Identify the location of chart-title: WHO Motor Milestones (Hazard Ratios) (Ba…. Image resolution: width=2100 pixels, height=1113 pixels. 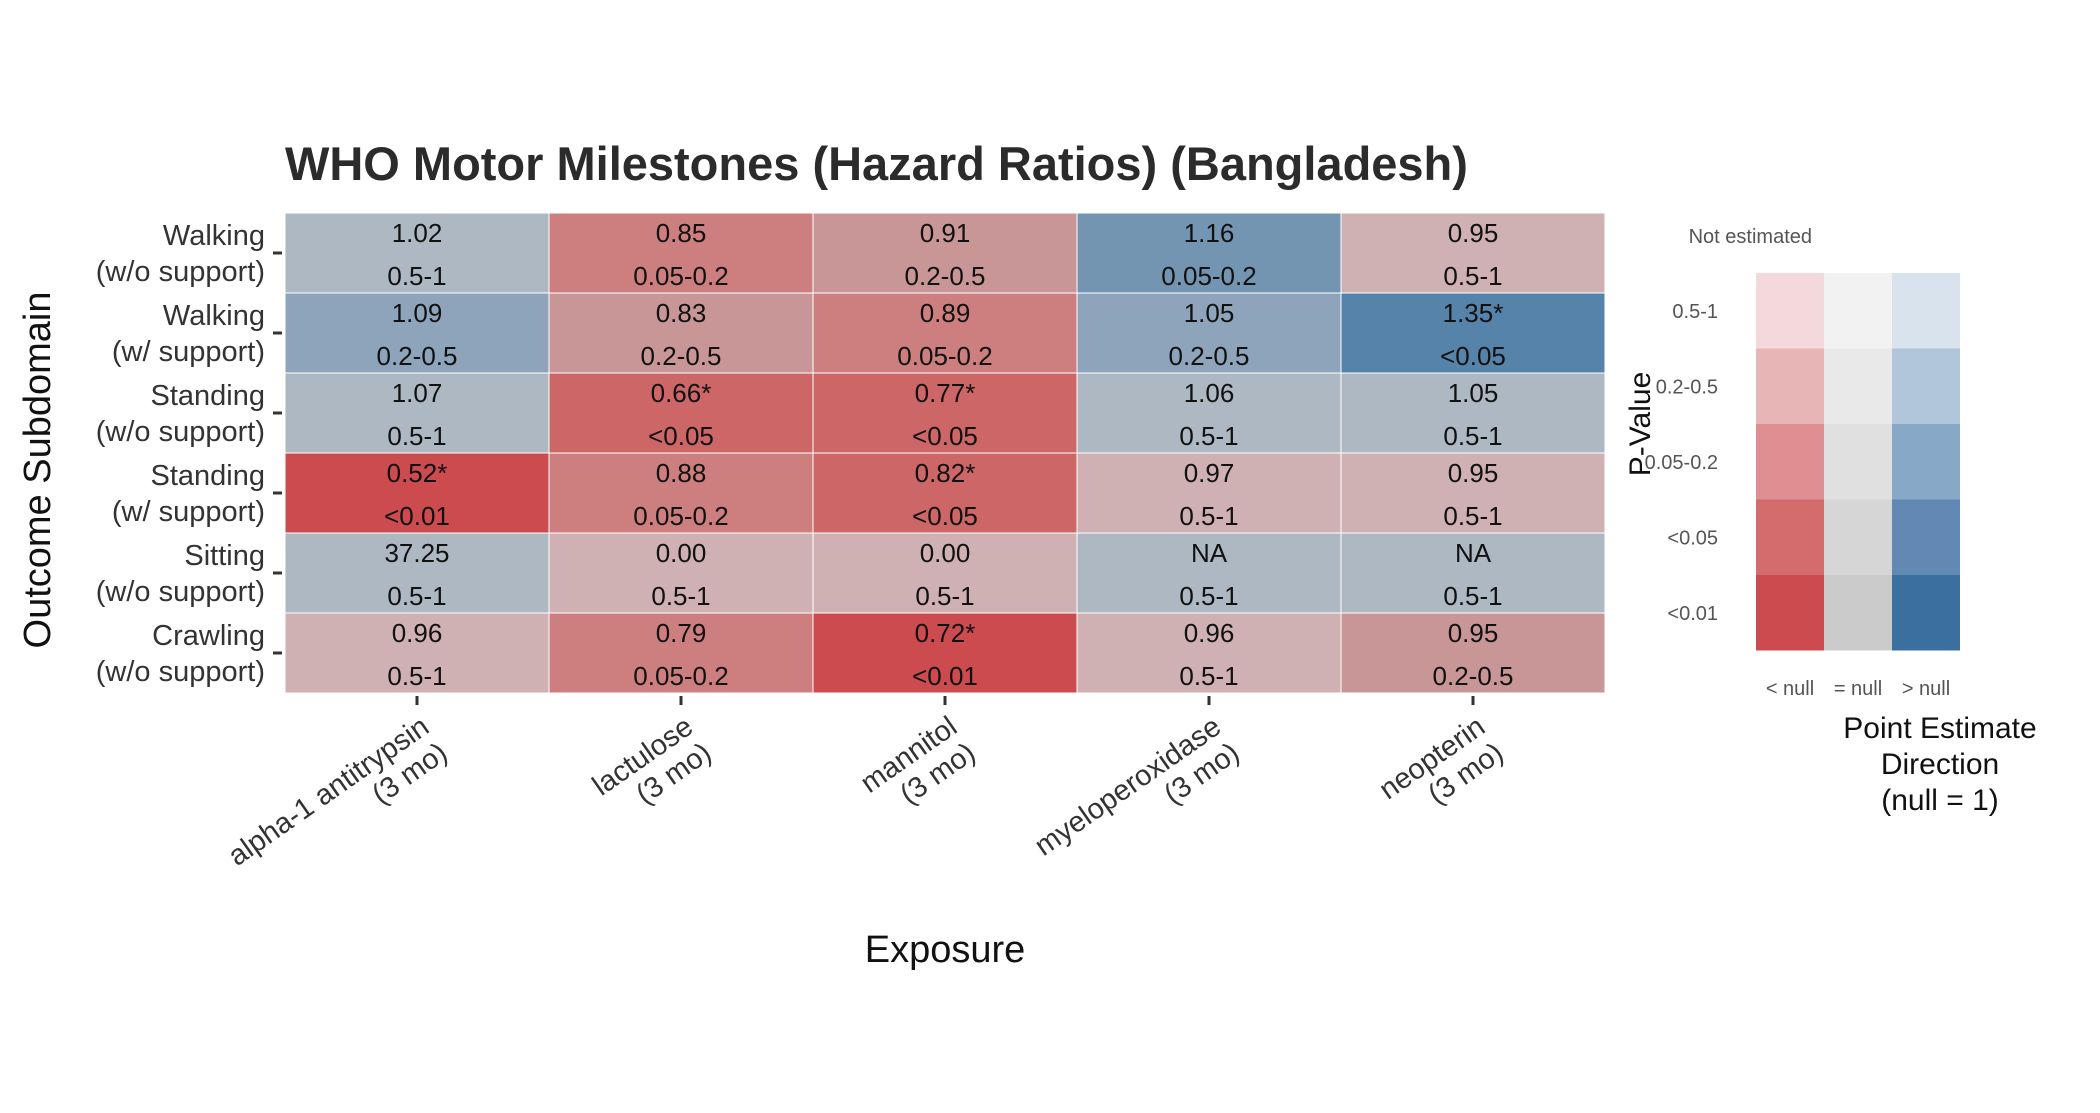
(876, 163).